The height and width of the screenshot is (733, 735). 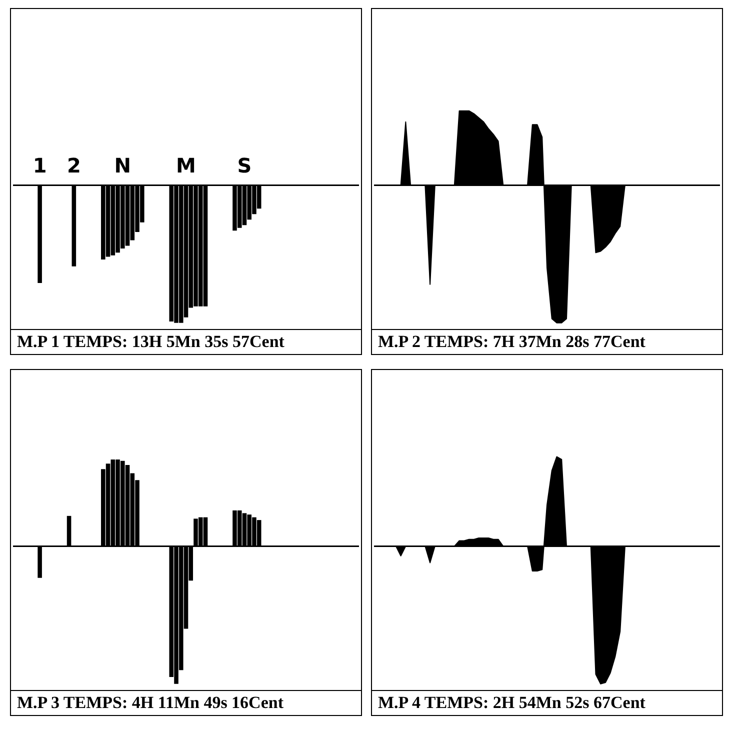 I want to click on x-tick-label: M, so click(x=186, y=165).